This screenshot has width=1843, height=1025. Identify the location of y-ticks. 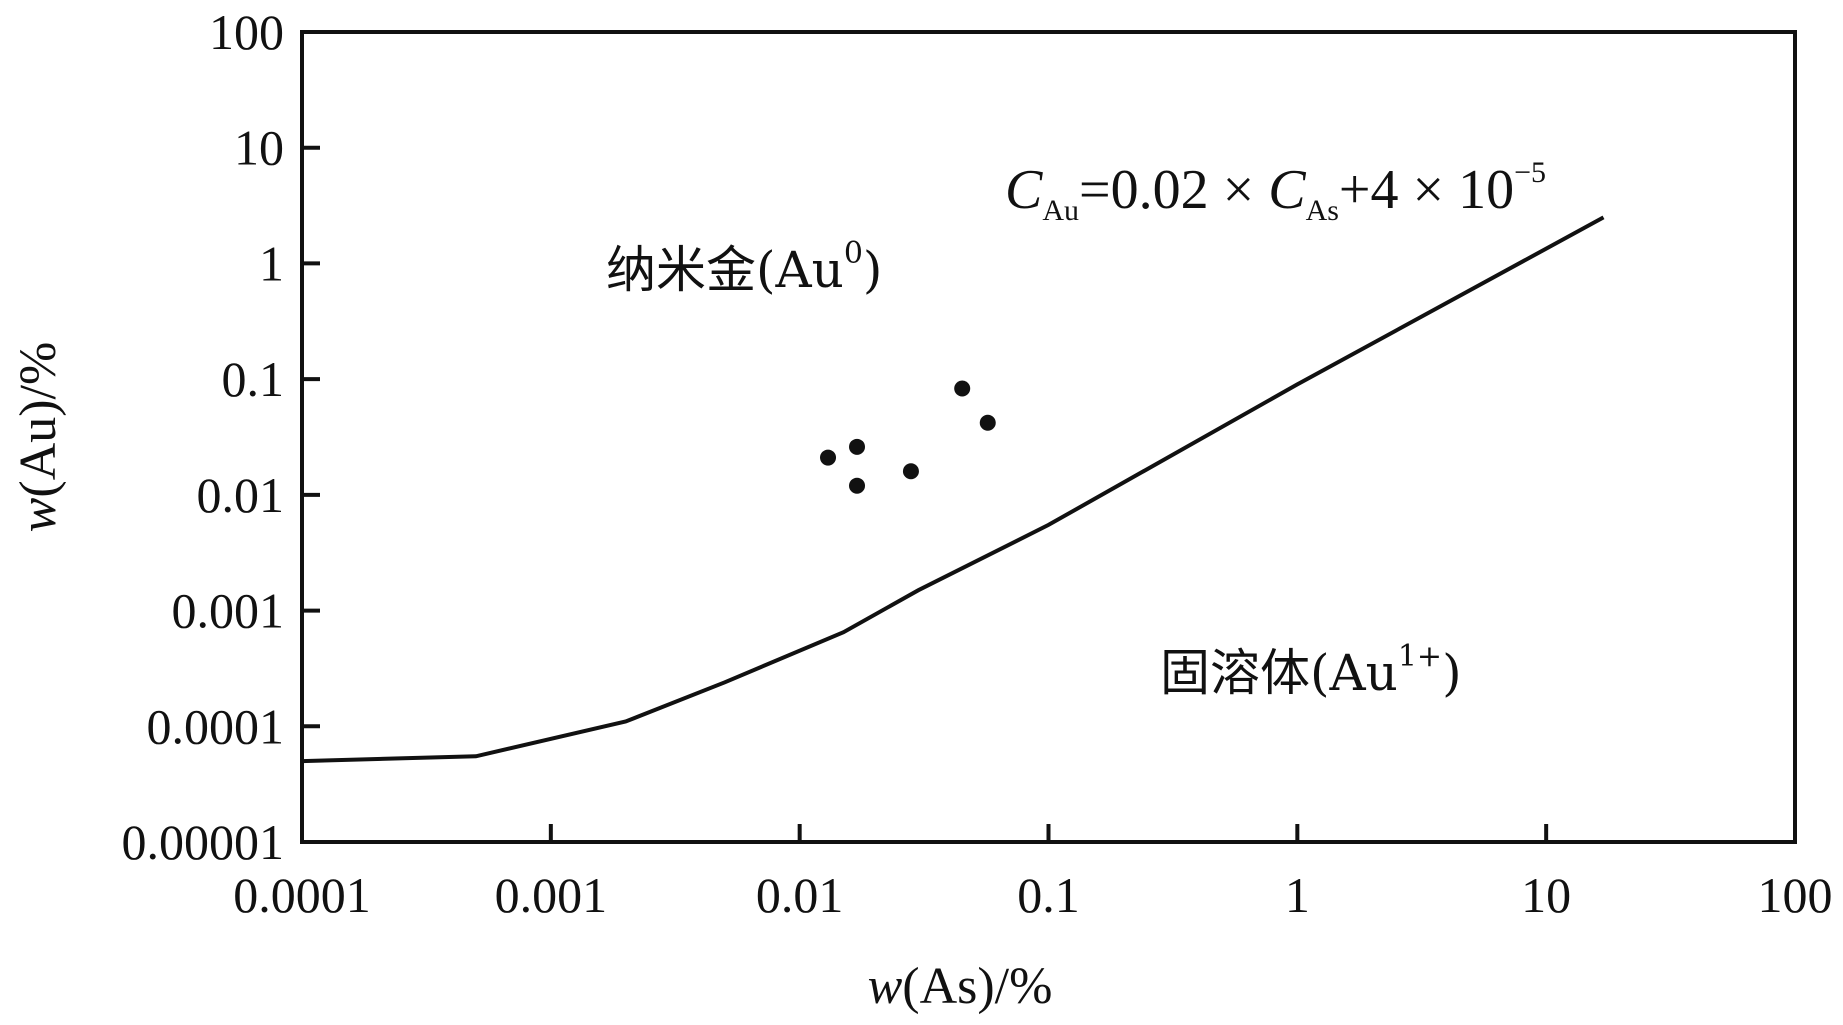
(311, 437).